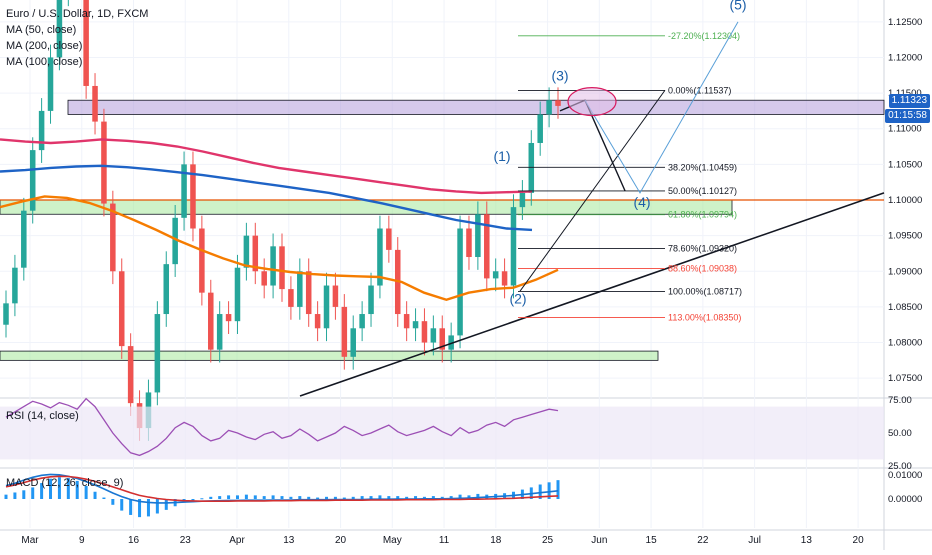 Image resolution: width=932 pixels, height=555 pixels. I want to click on wave-label: (5), so click(737, 6).